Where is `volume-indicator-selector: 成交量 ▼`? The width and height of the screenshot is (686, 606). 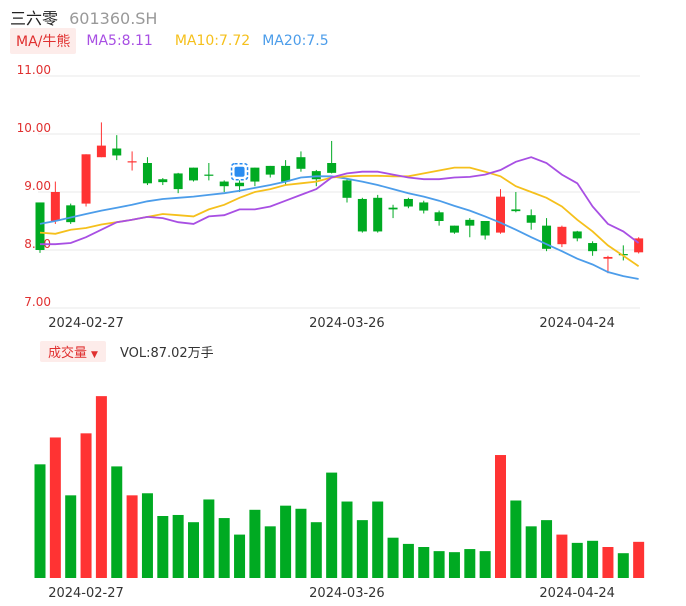 volume-indicator-selector: 成交量 ▼ is located at coordinates (73, 351).